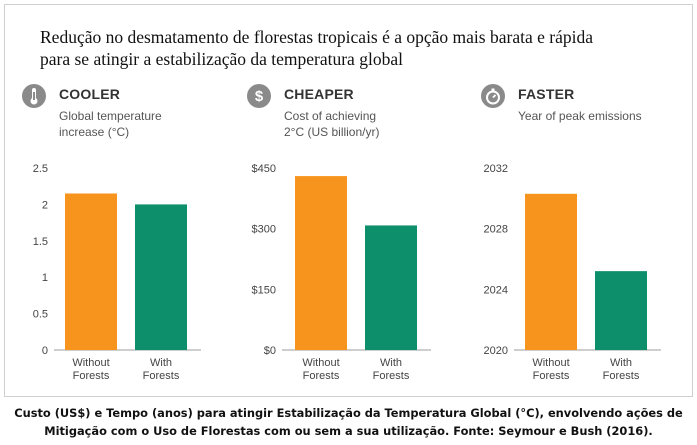 Image resolution: width=697 pixels, height=445 pixels. Describe the element at coordinates (45, 205) in the screenshot. I see `y-tick-label: 2` at that location.